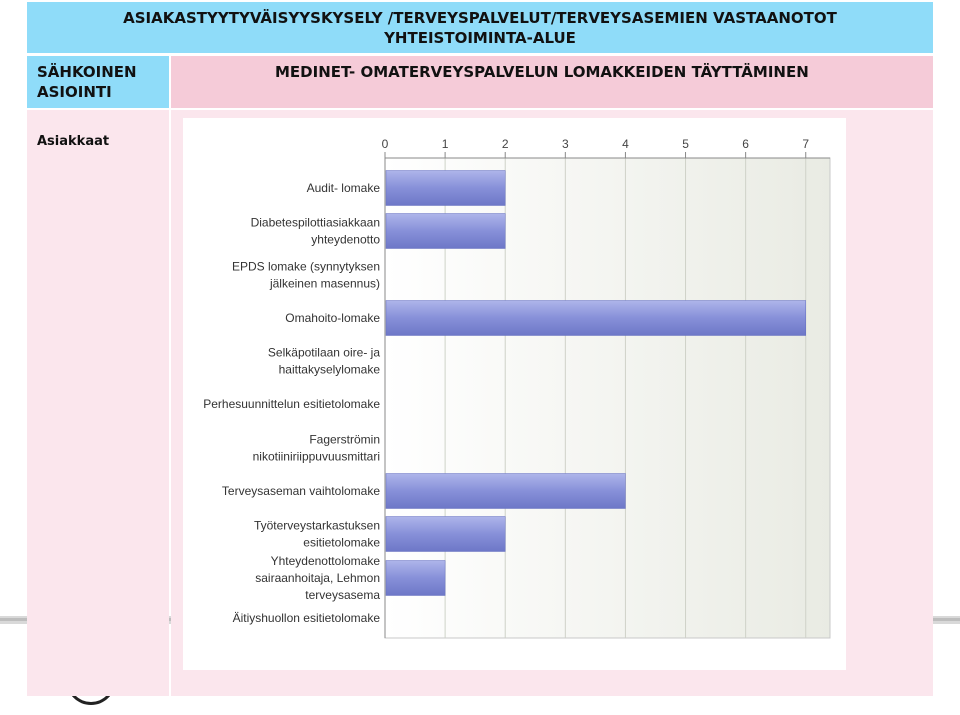 Image resolution: width=960 pixels, height=715 pixels. Describe the element at coordinates (505, 144) in the screenshot. I see `x-tick-label: 2` at that location.